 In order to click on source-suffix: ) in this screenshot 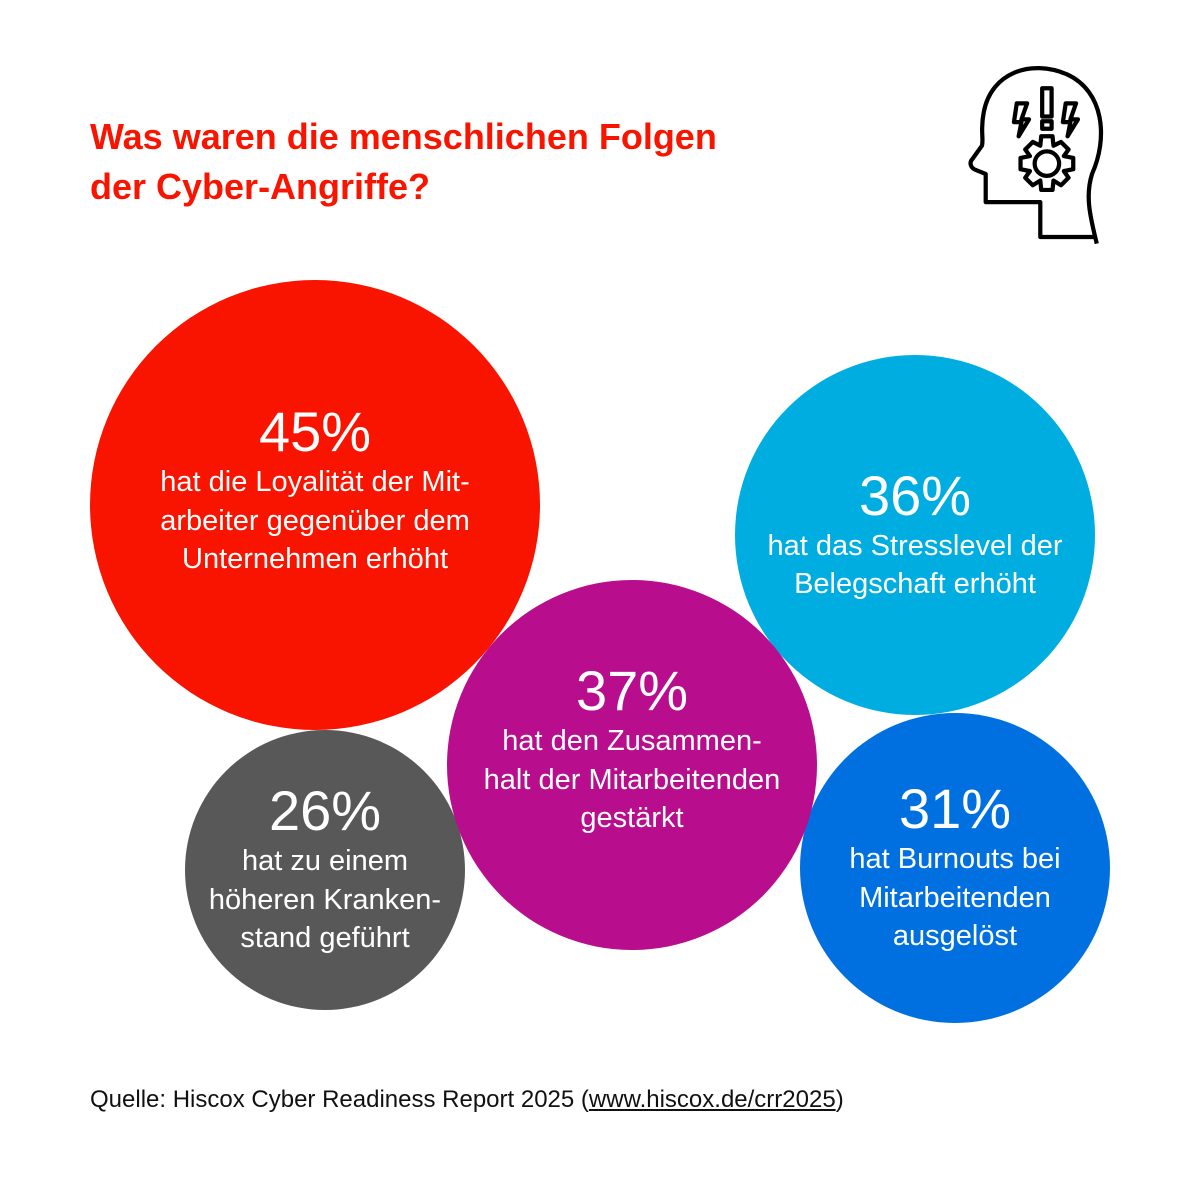, I will do `click(839, 1099)`.